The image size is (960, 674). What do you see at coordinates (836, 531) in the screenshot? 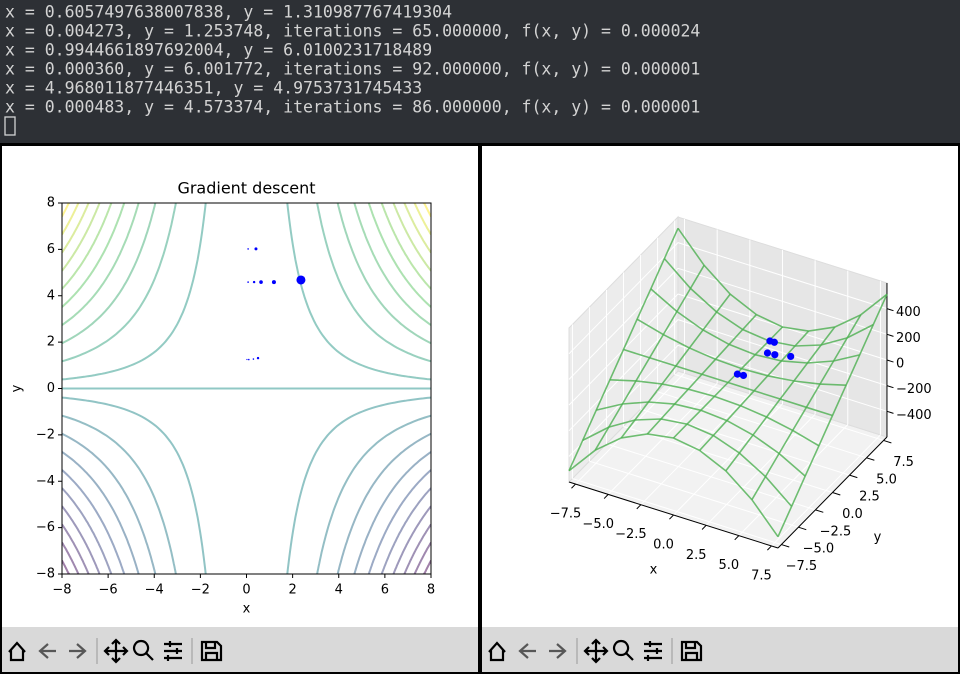
I see `y-tick-label: −2.5` at bounding box center [836, 531].